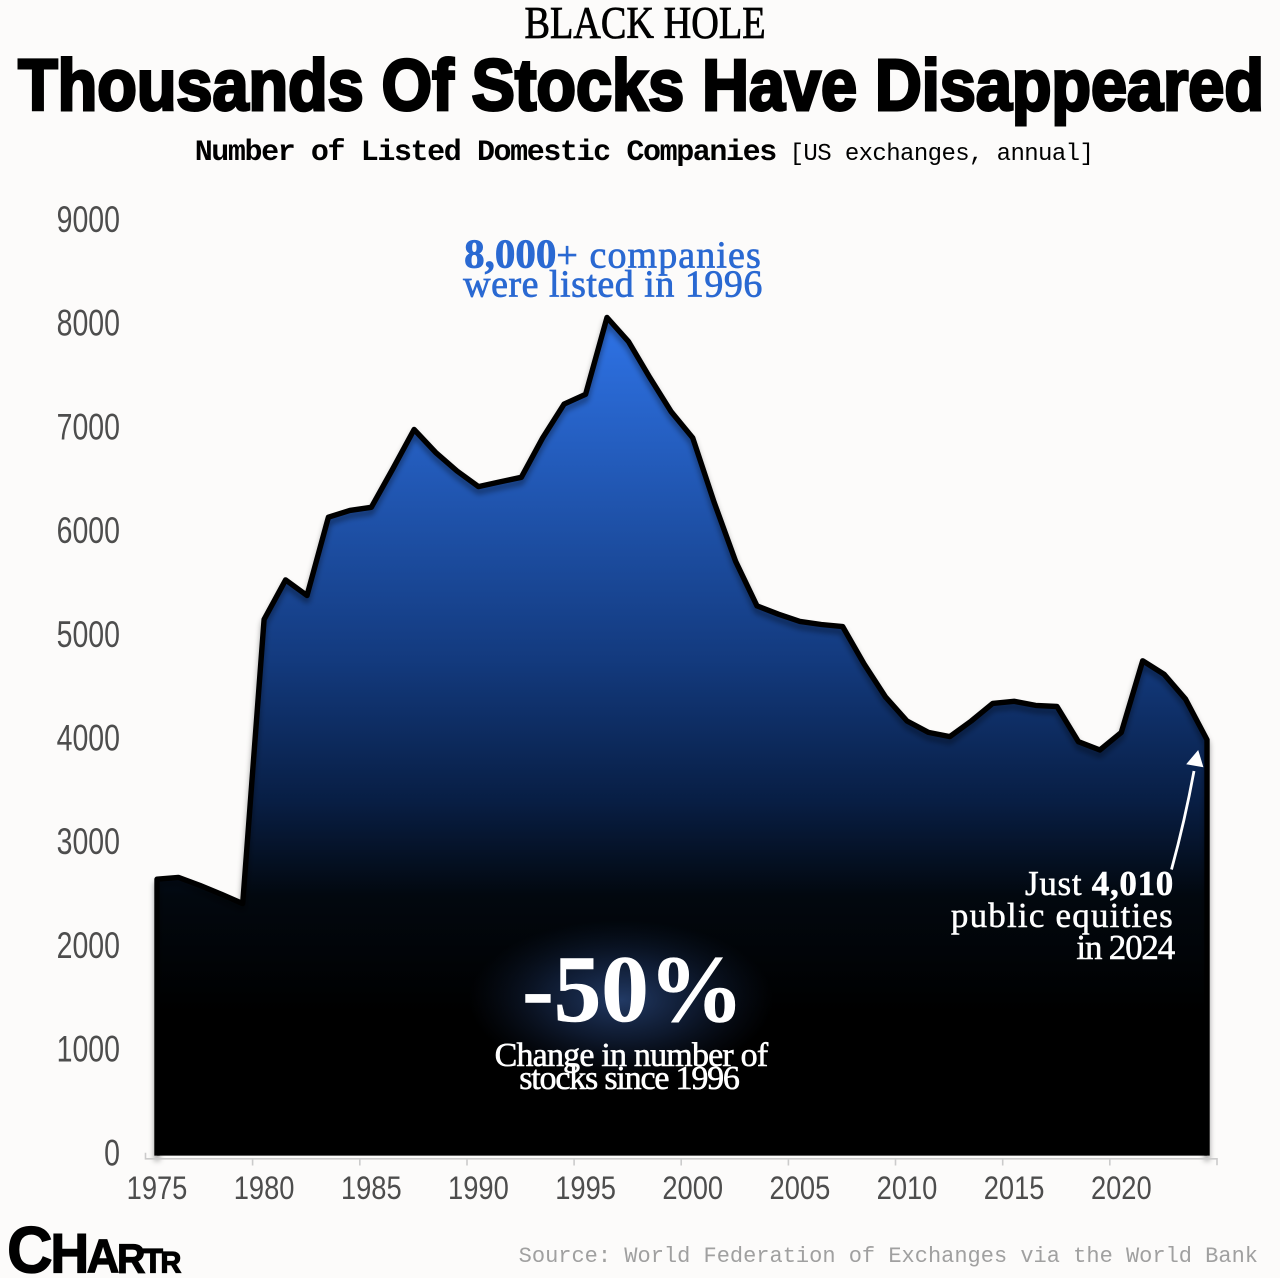 This screenshot has height=1278, width=1280. What do you see at coordinates (88, 633) in the screenshot?
I see `svg-text: 5000` at bounding box center [88, 633].